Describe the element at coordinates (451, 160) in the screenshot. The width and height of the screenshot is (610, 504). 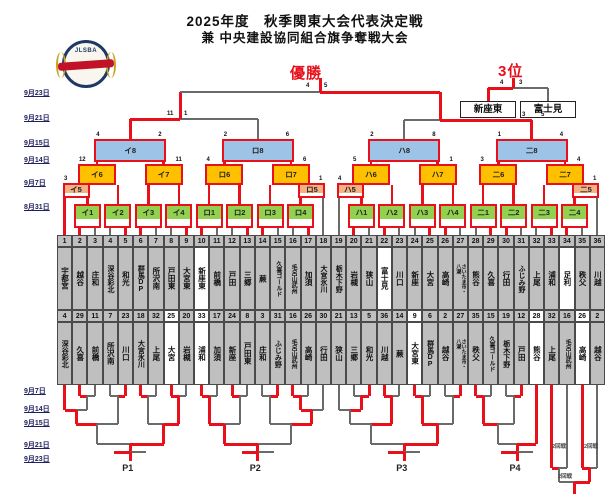
I see `score-value: 1` at that location.